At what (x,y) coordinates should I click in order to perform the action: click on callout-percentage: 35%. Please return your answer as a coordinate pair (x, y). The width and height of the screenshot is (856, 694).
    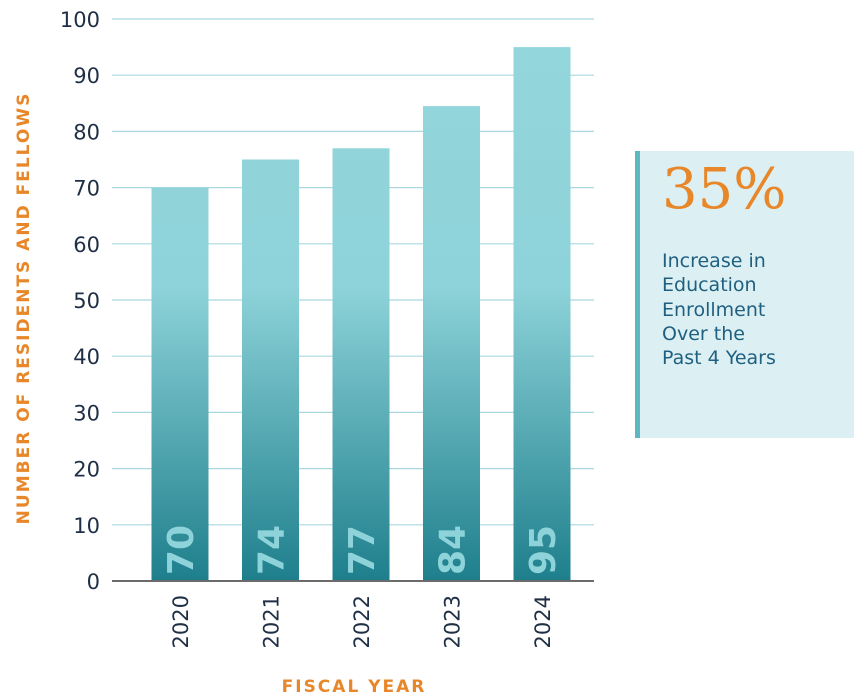
    Looking at the image, I should click on (724, 189).